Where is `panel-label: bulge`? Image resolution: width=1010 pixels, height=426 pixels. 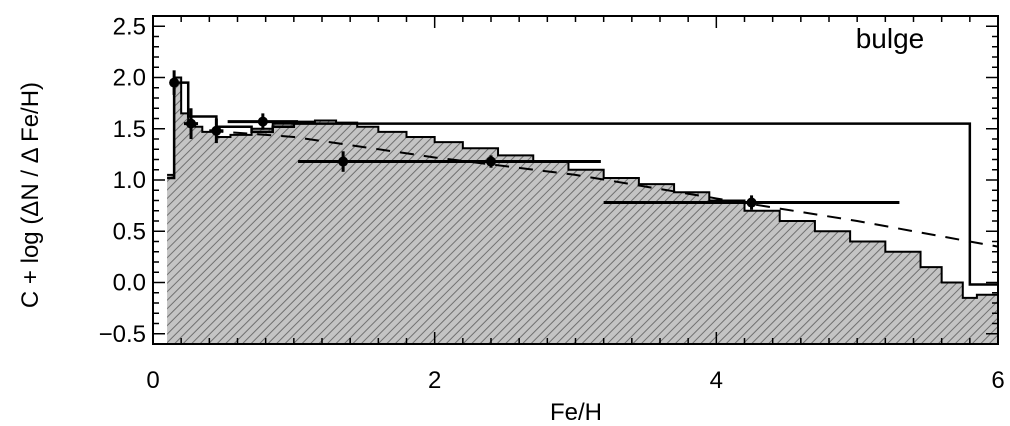
panel-label: bulge is located at coordinates (890, 38).